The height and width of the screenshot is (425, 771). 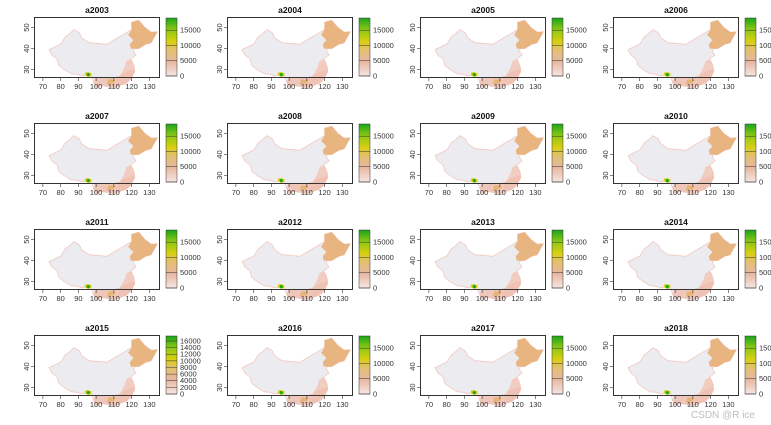 I want to click on y-tick-label: 40, so click(x=605, y=260).